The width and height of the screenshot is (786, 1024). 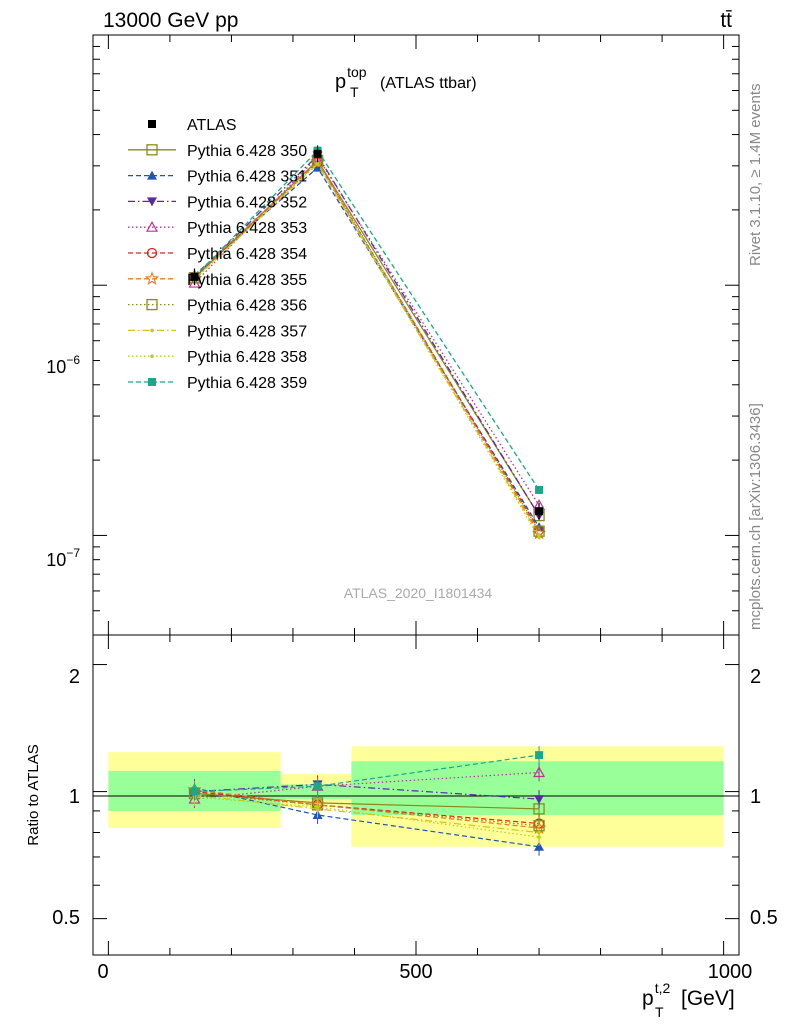 What do you see at coordinates (406, 82) in the screenshot?
I see `plot-title: ptop T (ATLAS ttbar)` at bounding box center [406, 82].